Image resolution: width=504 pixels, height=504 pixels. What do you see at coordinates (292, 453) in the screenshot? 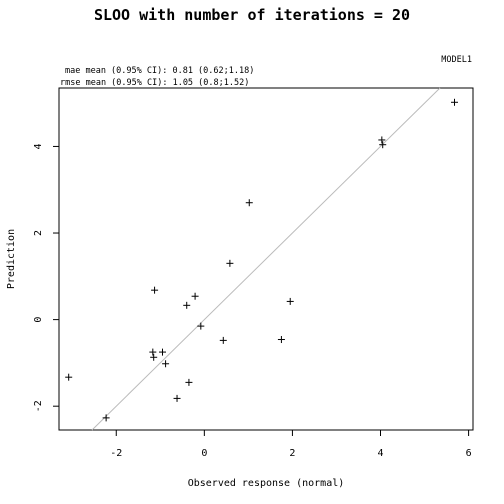
I see `x-tick-label: 2` at bounding box center [292, 453].